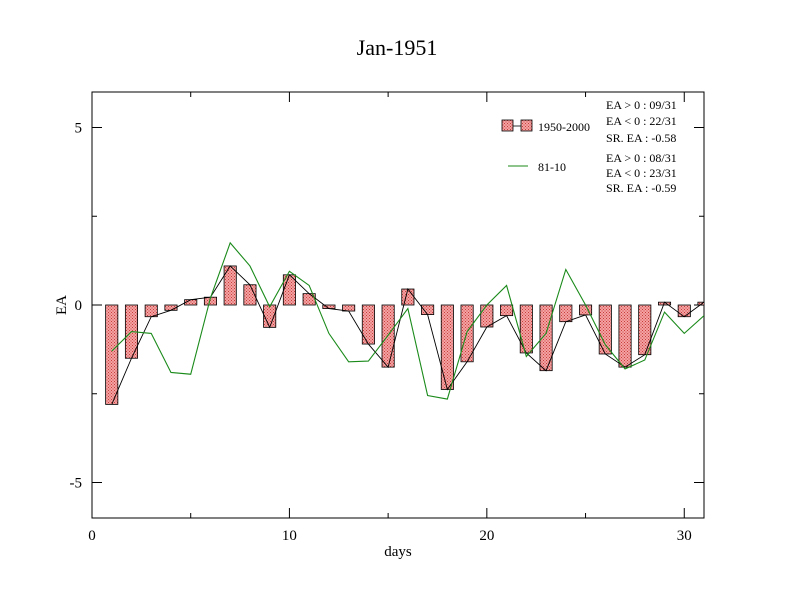 The image size is (792, 612). Describe the element at coordinates (684, 536) in the screenshot. I see `x-tick-label: 30` at that location.